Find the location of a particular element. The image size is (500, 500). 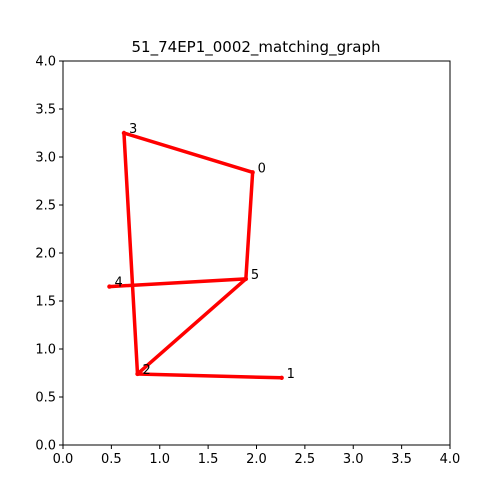

node-label-5: 5 is located at coordinates (255, 275).